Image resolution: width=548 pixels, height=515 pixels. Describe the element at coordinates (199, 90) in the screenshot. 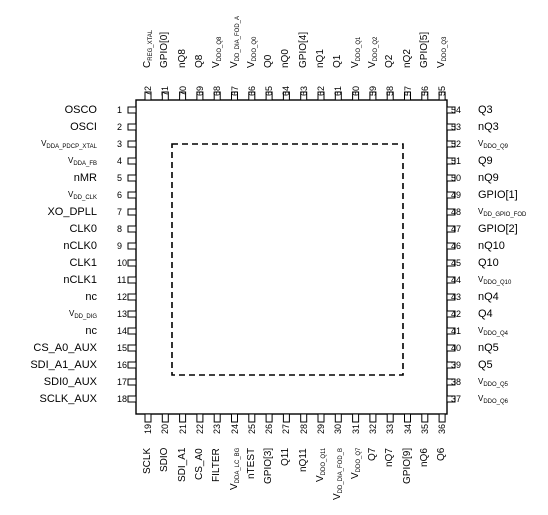

I see `pin-number-top: 69` at that location.